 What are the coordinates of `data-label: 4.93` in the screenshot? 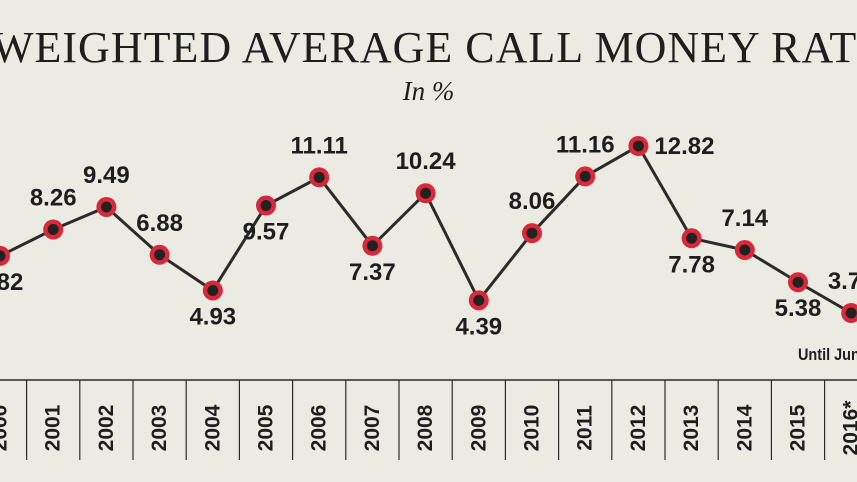 It's located at (212, 316).